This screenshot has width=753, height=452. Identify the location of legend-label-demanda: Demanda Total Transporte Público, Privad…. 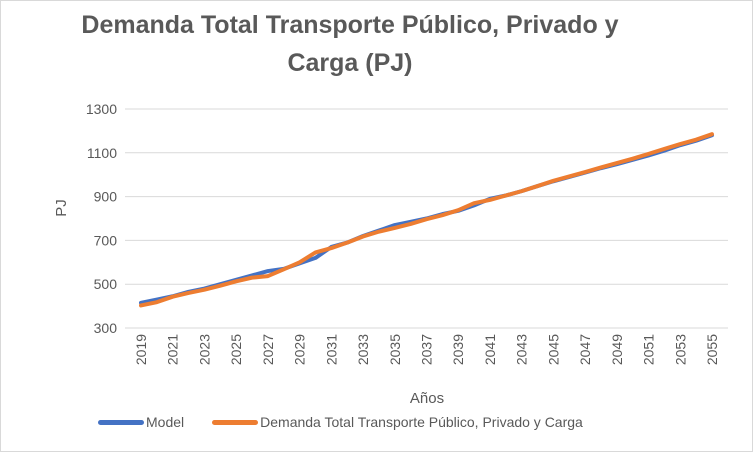
(421, 422).